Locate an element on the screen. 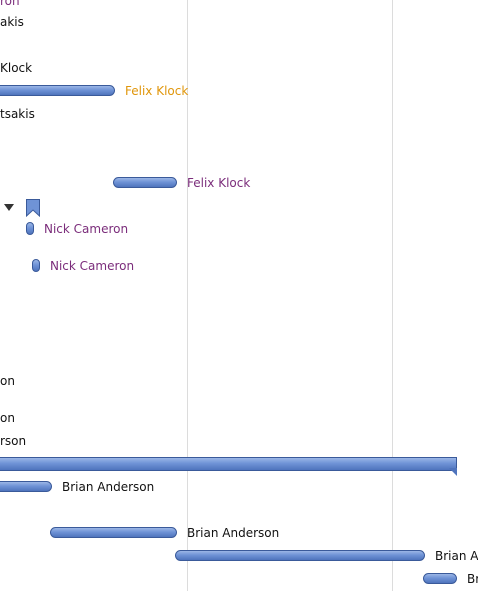 This screenshot has height=591, width=478. task-label: rson is located at coordinates (13, 441).